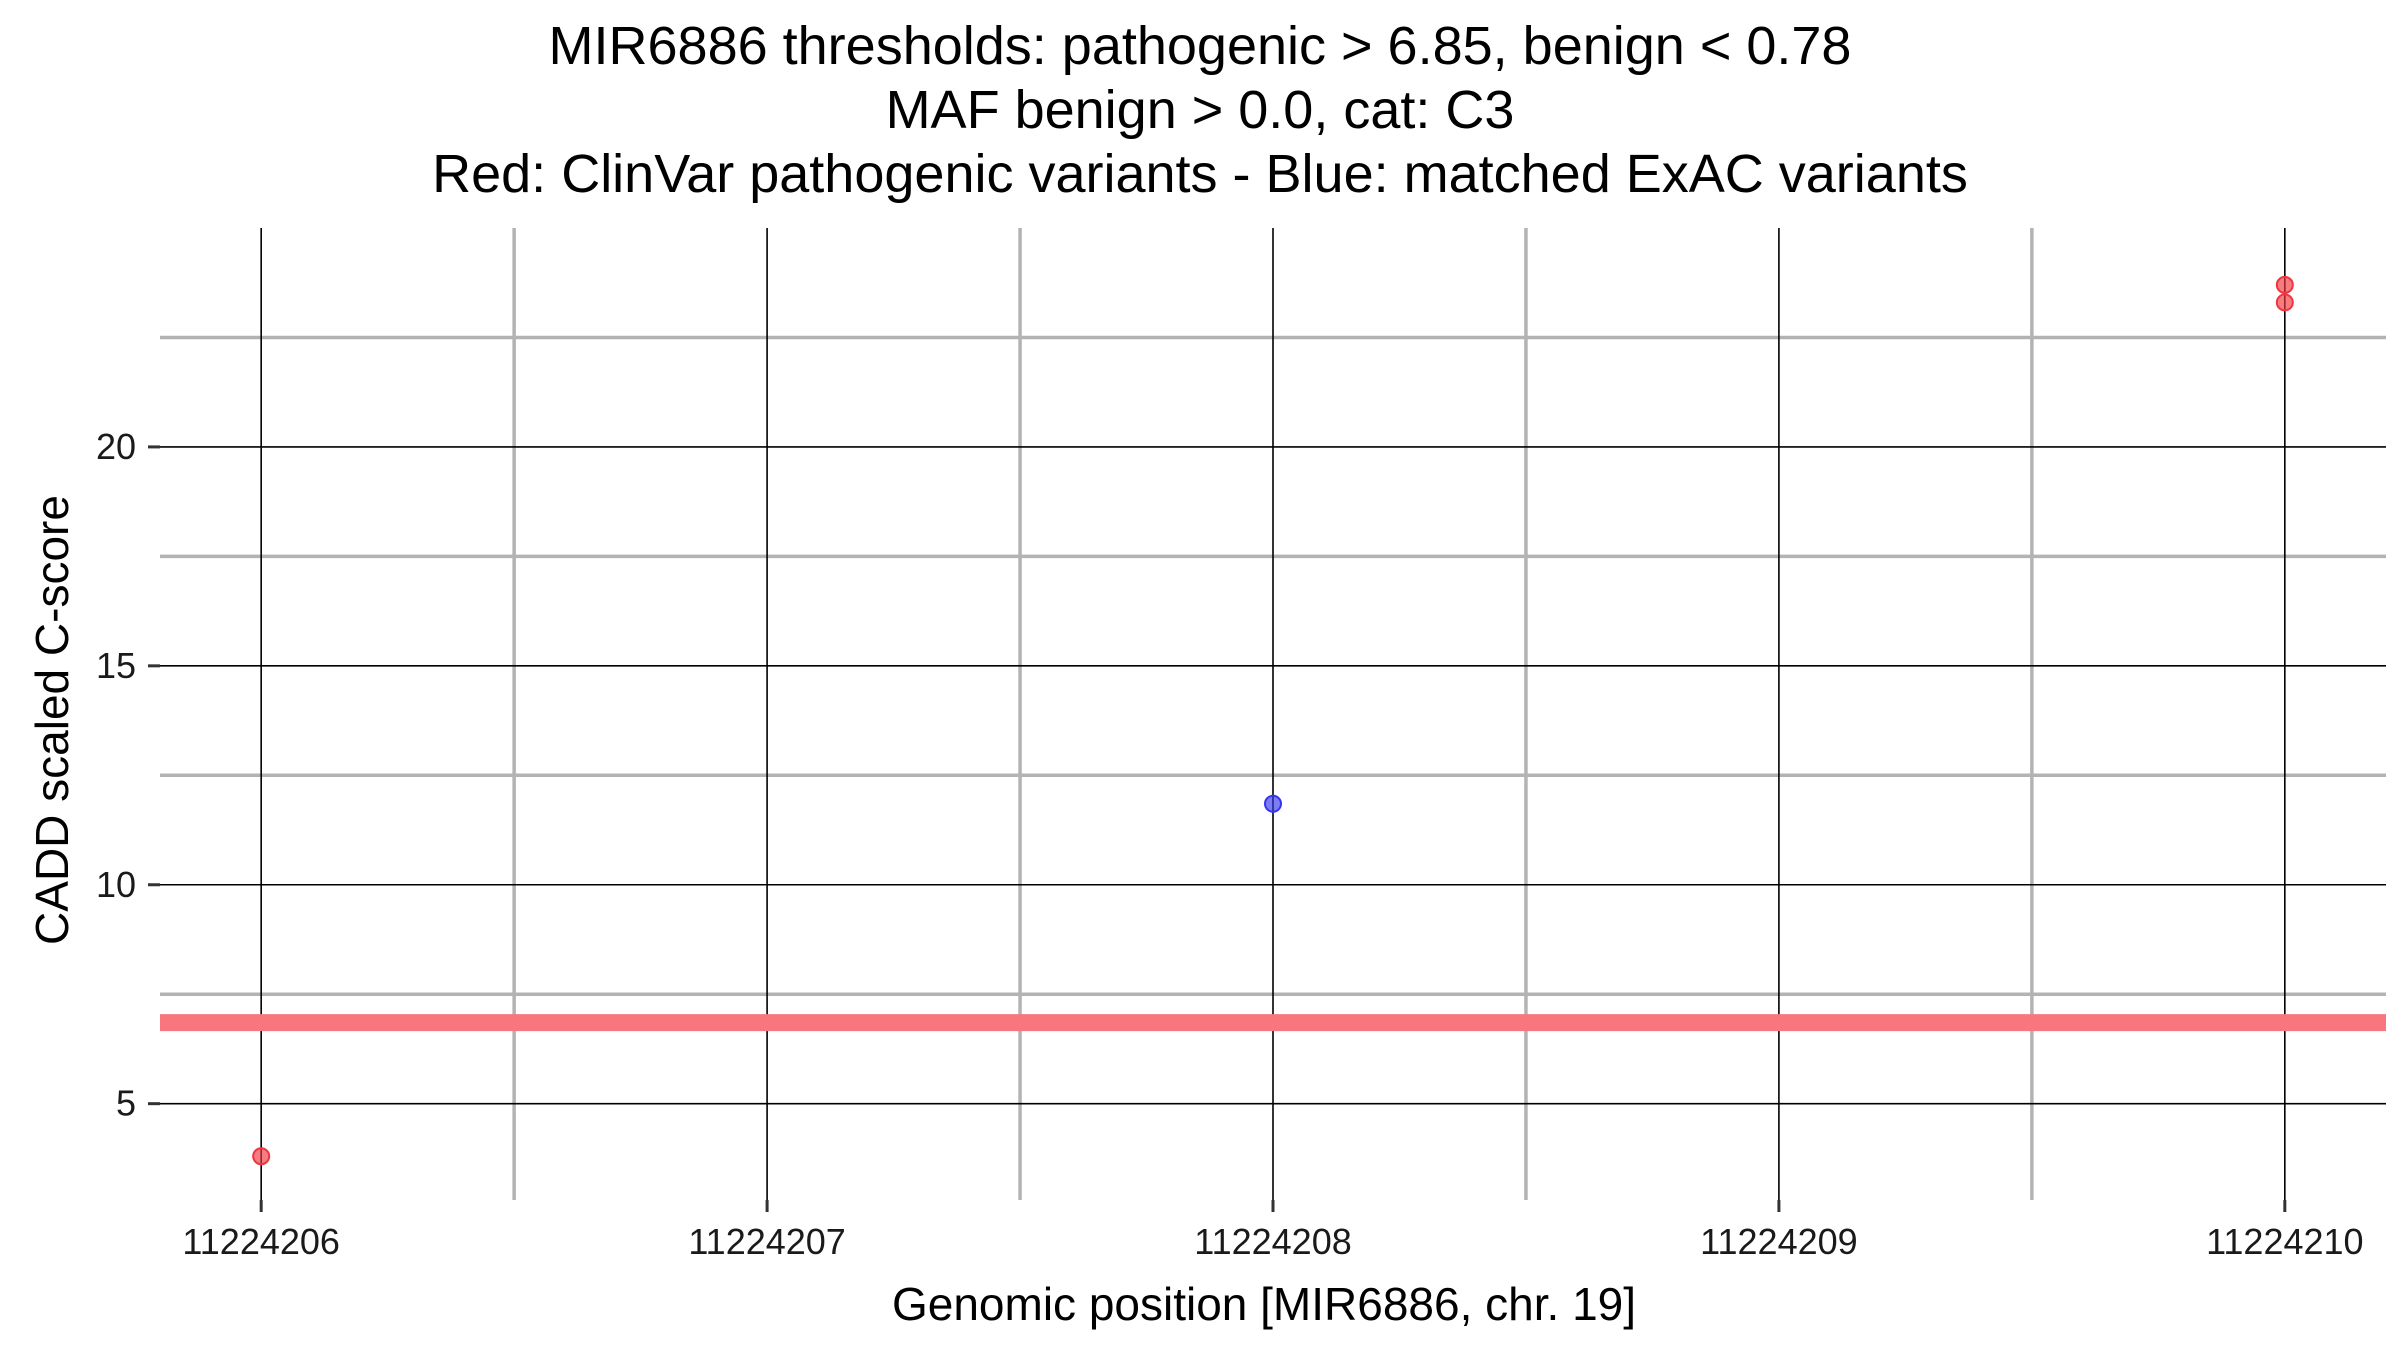 The width and height of the screenshot is (2400, 1350). I want to click on exac-matched-point, so click(1273, 803).